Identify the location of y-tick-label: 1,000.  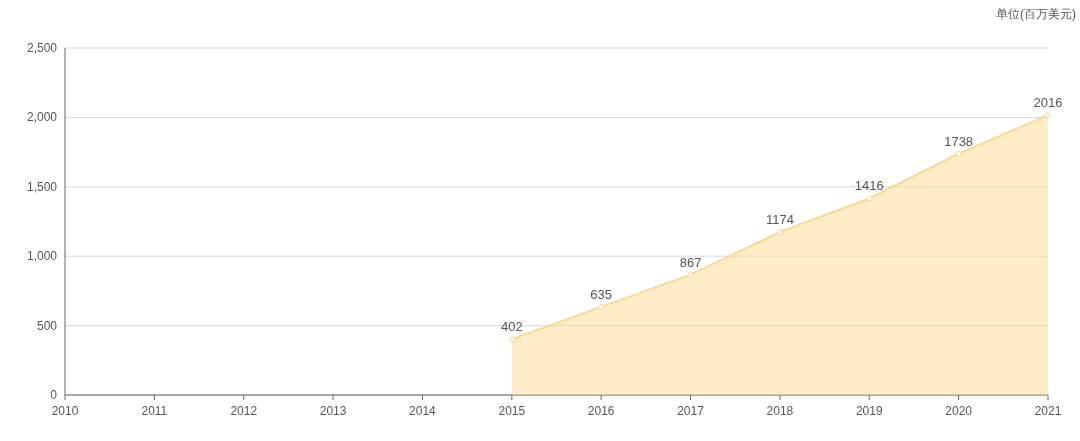
(42, 256).